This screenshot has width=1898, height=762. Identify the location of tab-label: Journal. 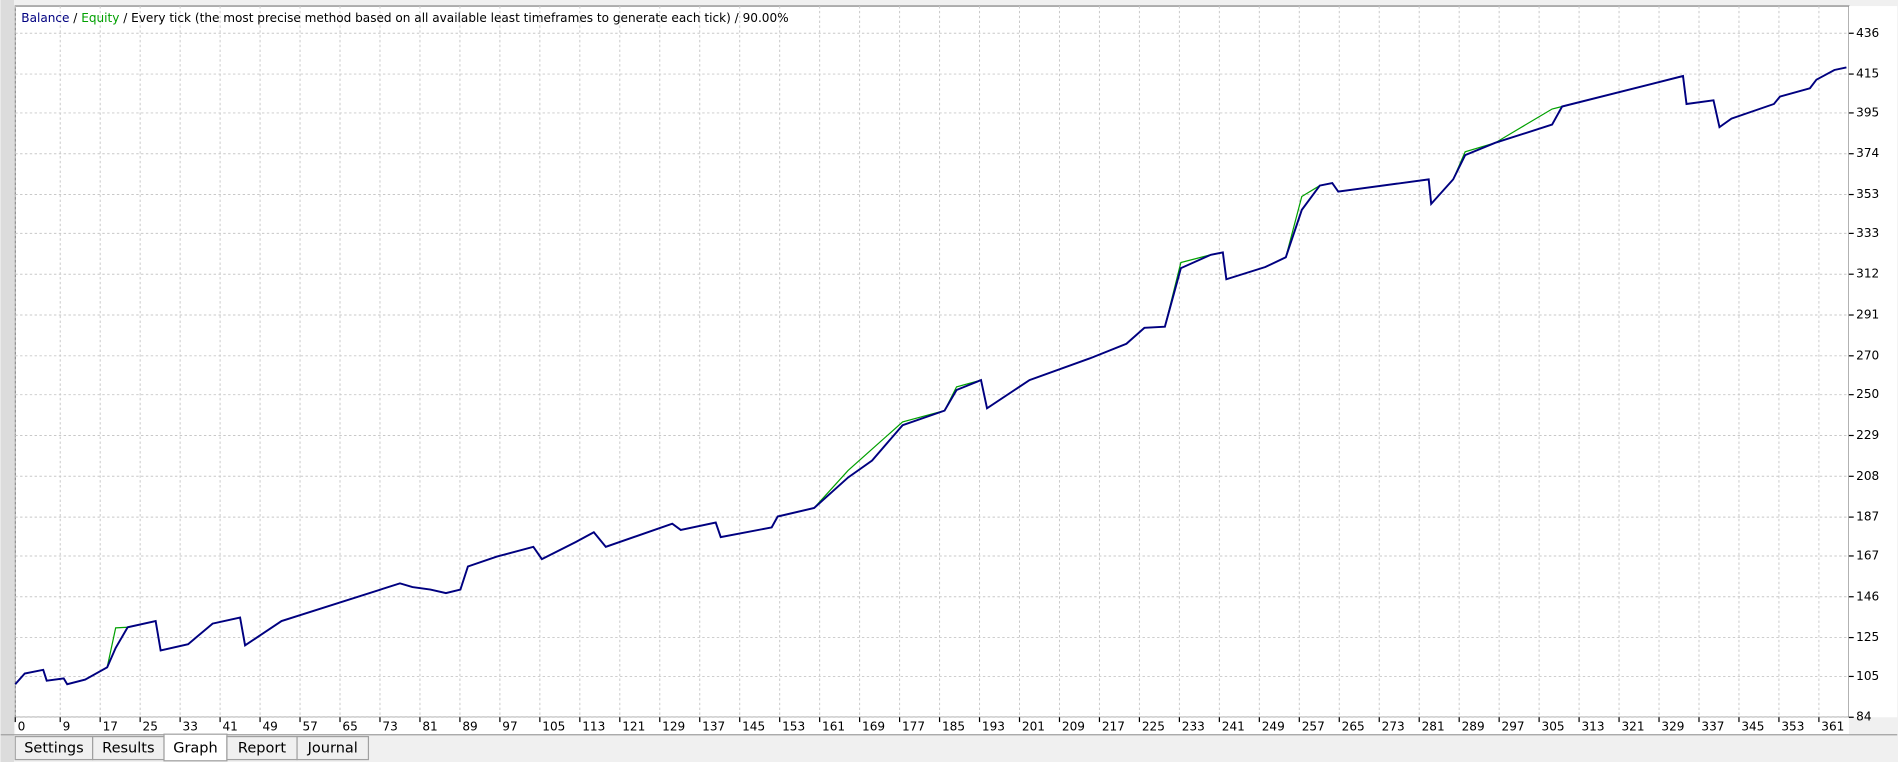
(332, 749).